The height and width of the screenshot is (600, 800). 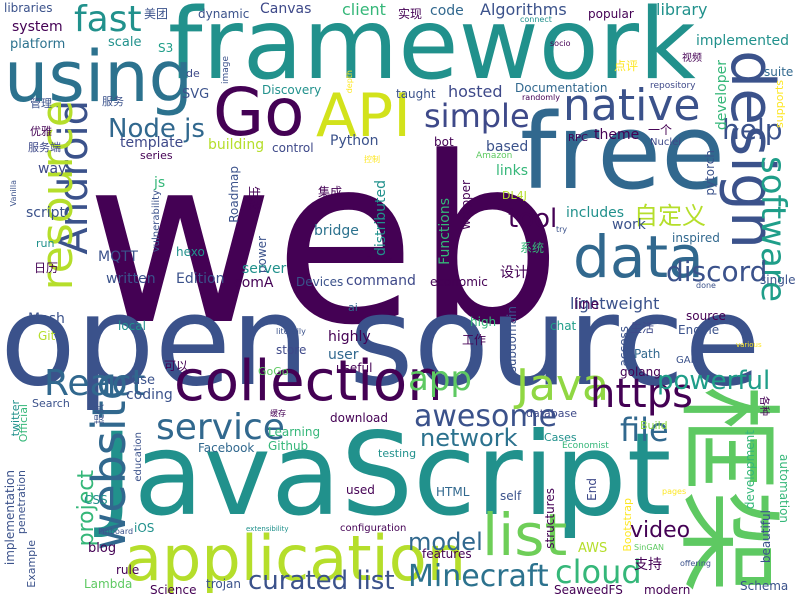 I want to click on word-developer: developer, so click(x=722, y=95).